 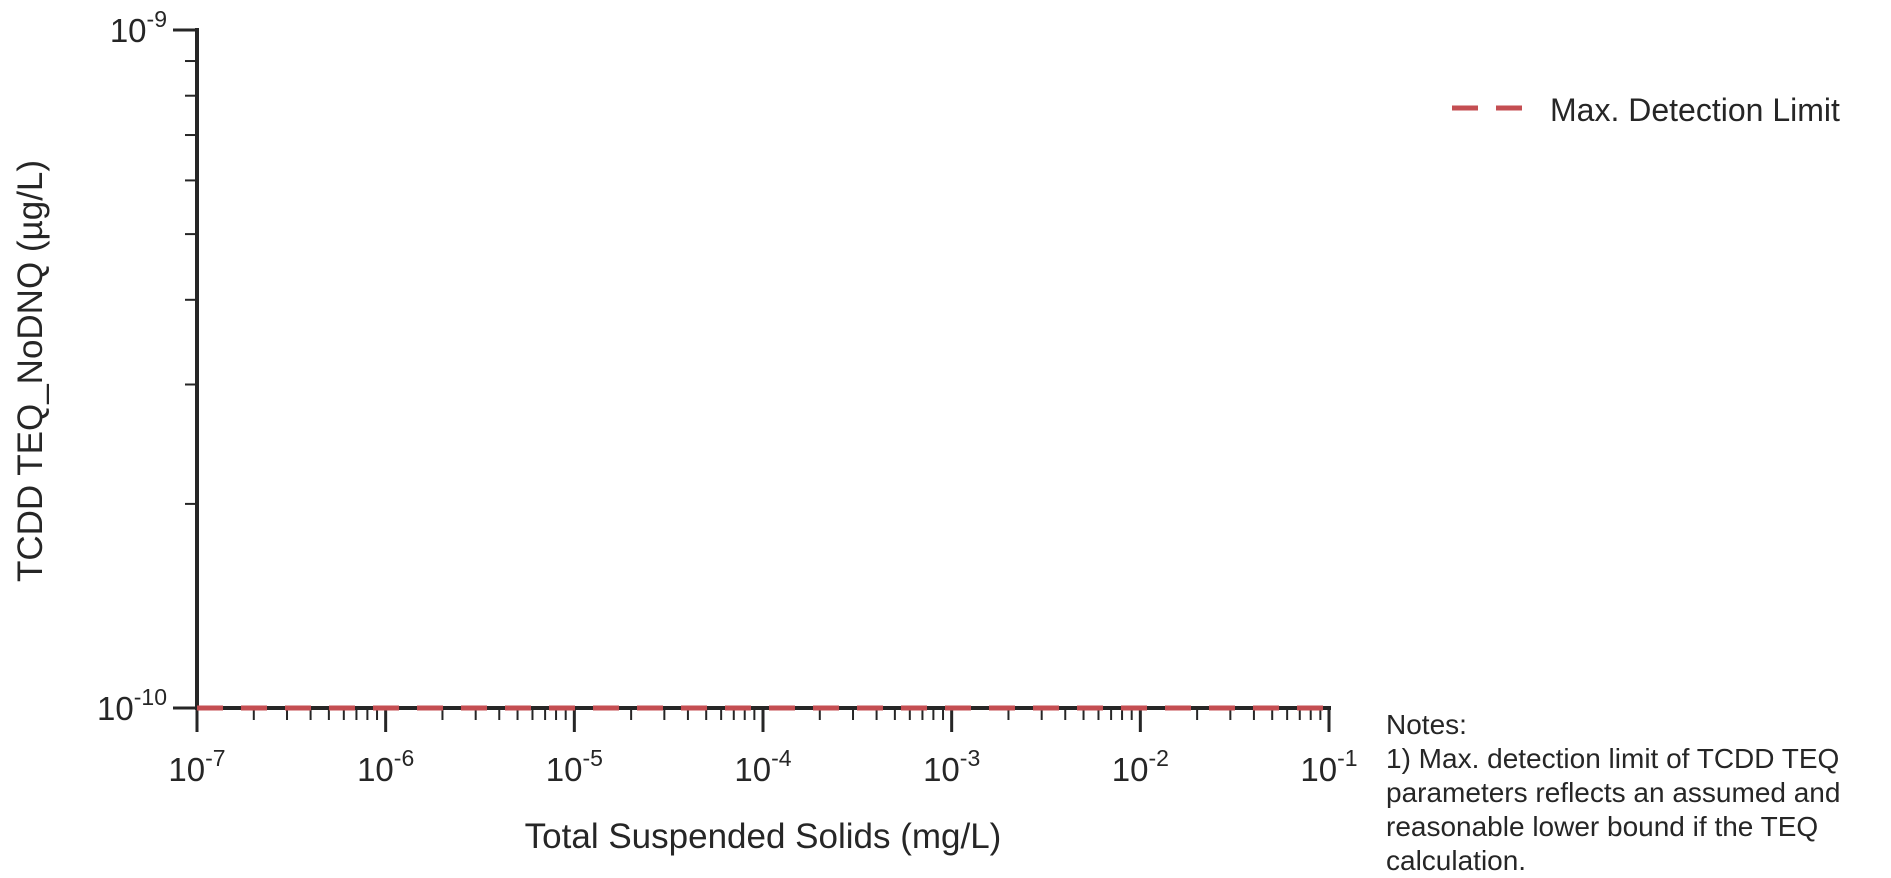 I want to click on x-major-ticks, so click(x=763, y=720).